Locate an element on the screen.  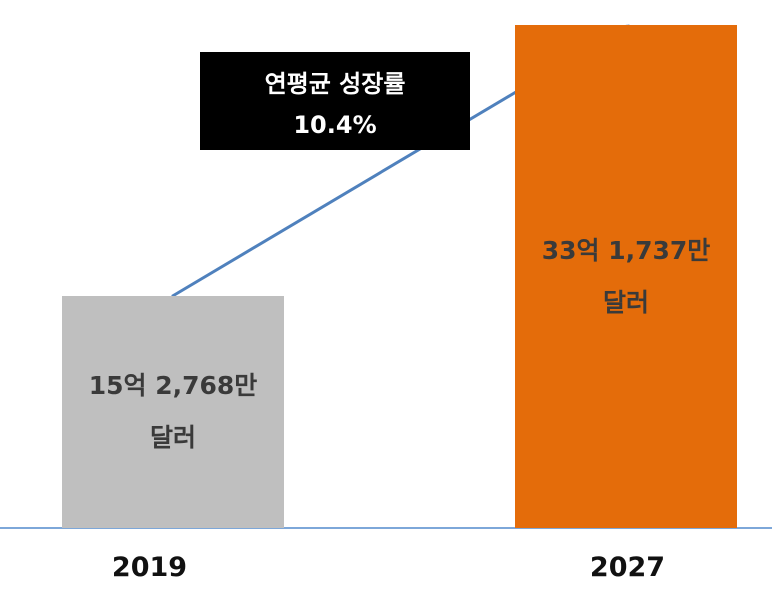
data-label: 15억 2,768만 달러 is located at coordinates (173, 412).